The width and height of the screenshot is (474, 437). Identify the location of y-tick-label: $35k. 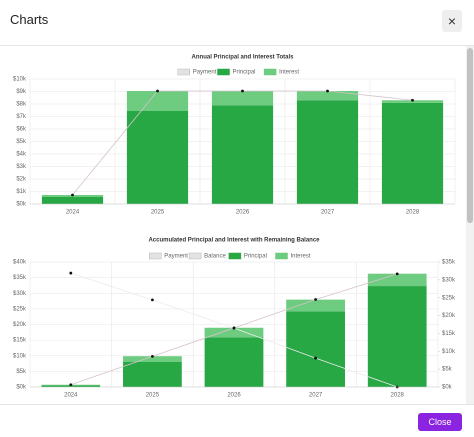
(20, 278).